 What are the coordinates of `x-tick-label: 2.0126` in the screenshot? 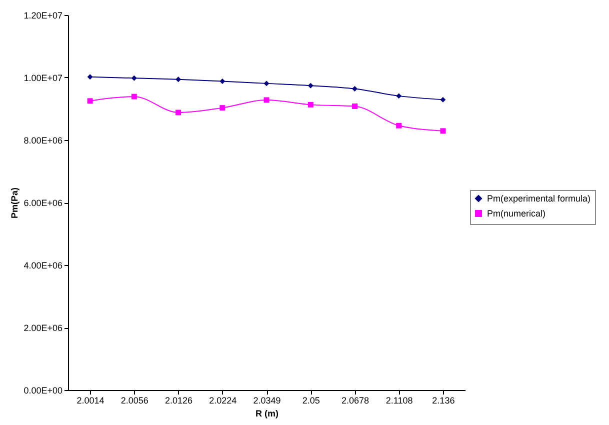 It's located at (179, 401).